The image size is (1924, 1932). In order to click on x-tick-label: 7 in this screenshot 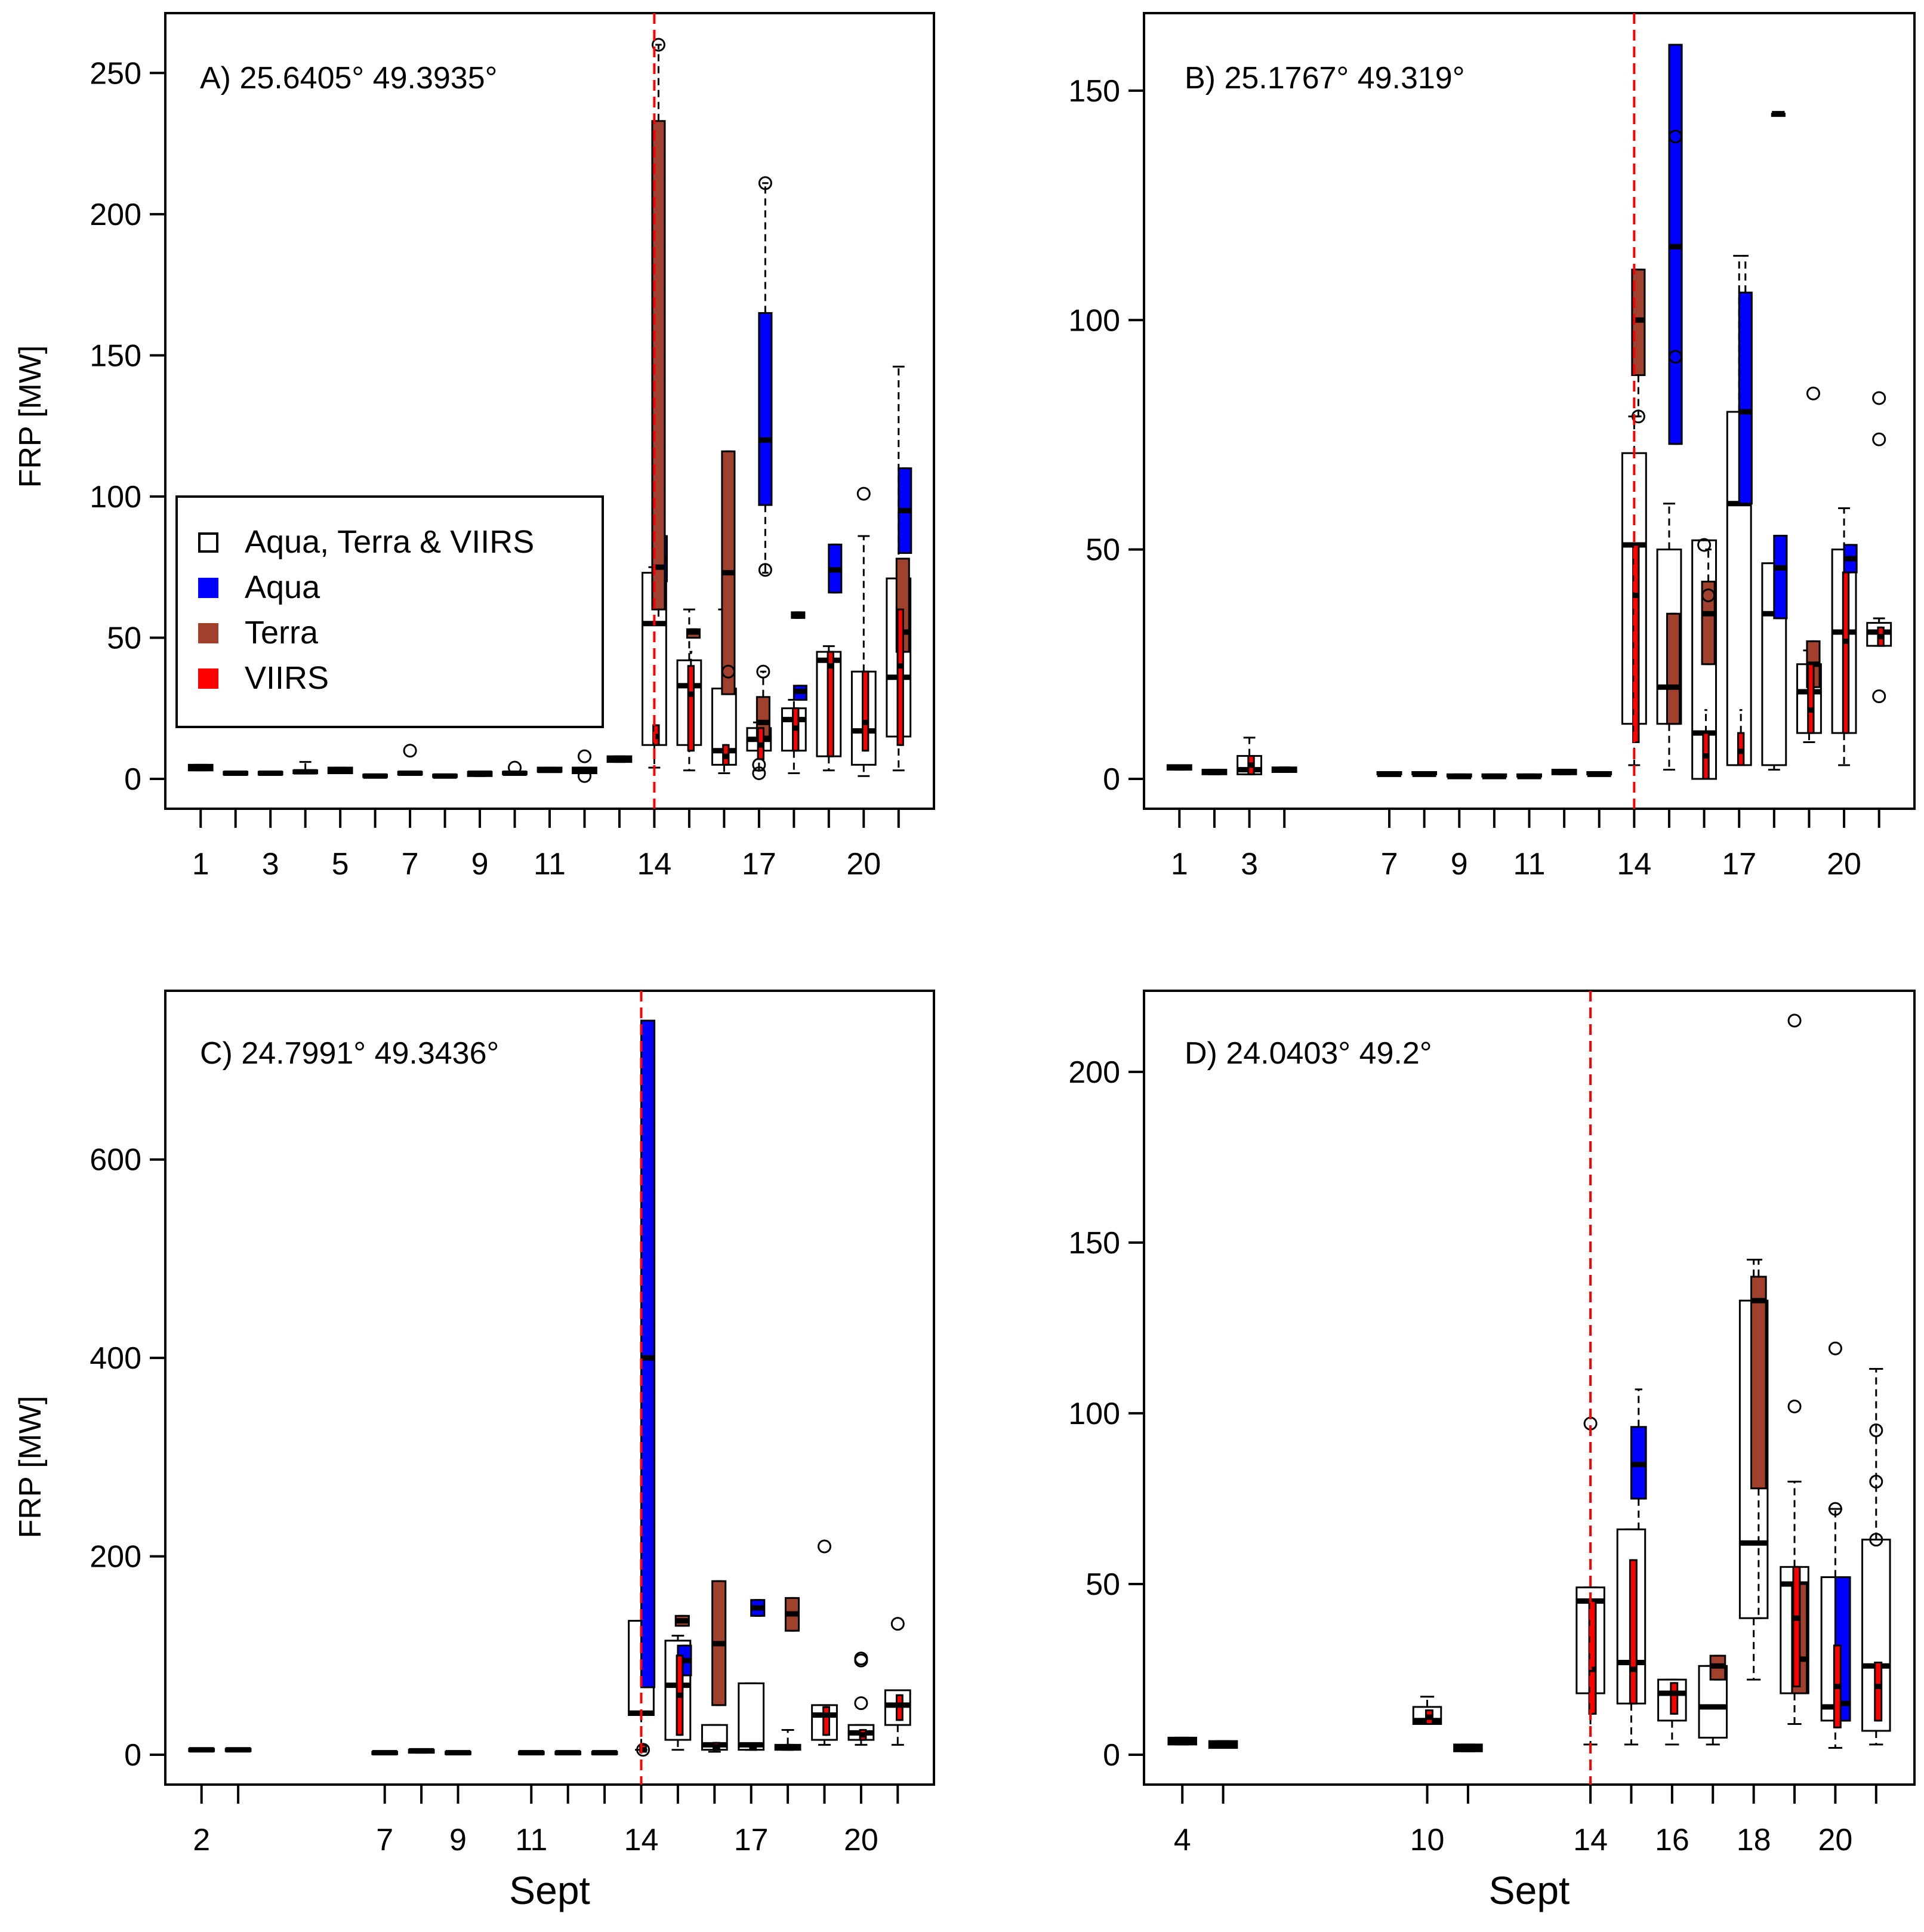, I will do `click(384, 1840)`.